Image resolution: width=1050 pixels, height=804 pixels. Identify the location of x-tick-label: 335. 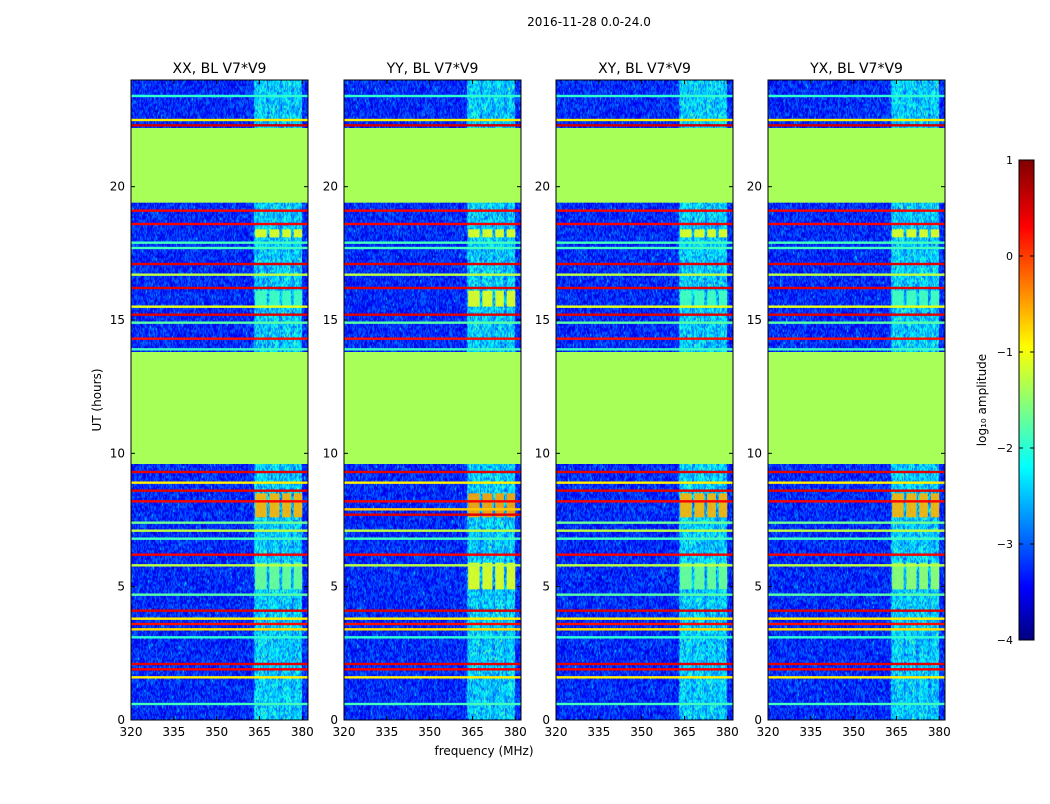
(598, 732).